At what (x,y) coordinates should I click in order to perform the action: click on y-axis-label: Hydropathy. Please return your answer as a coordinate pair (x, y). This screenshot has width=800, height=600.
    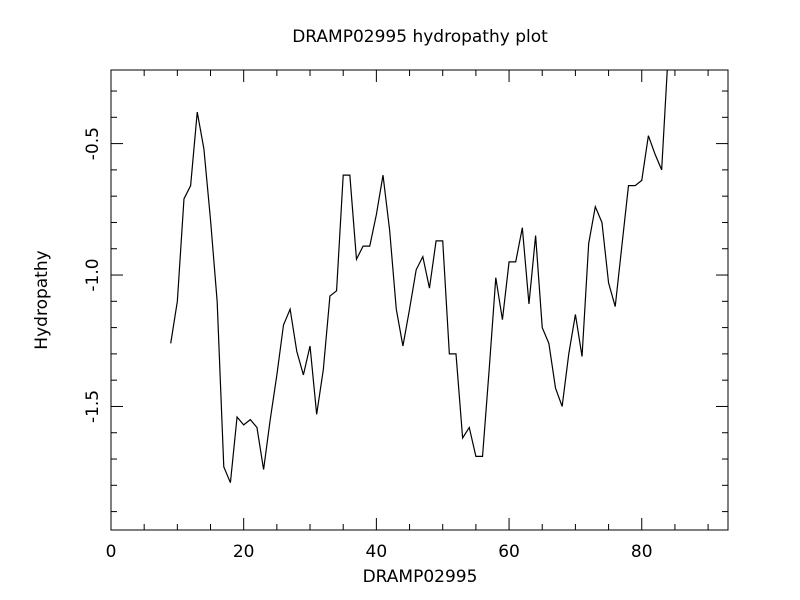
    Looking at the image, I should click on (42, 299).